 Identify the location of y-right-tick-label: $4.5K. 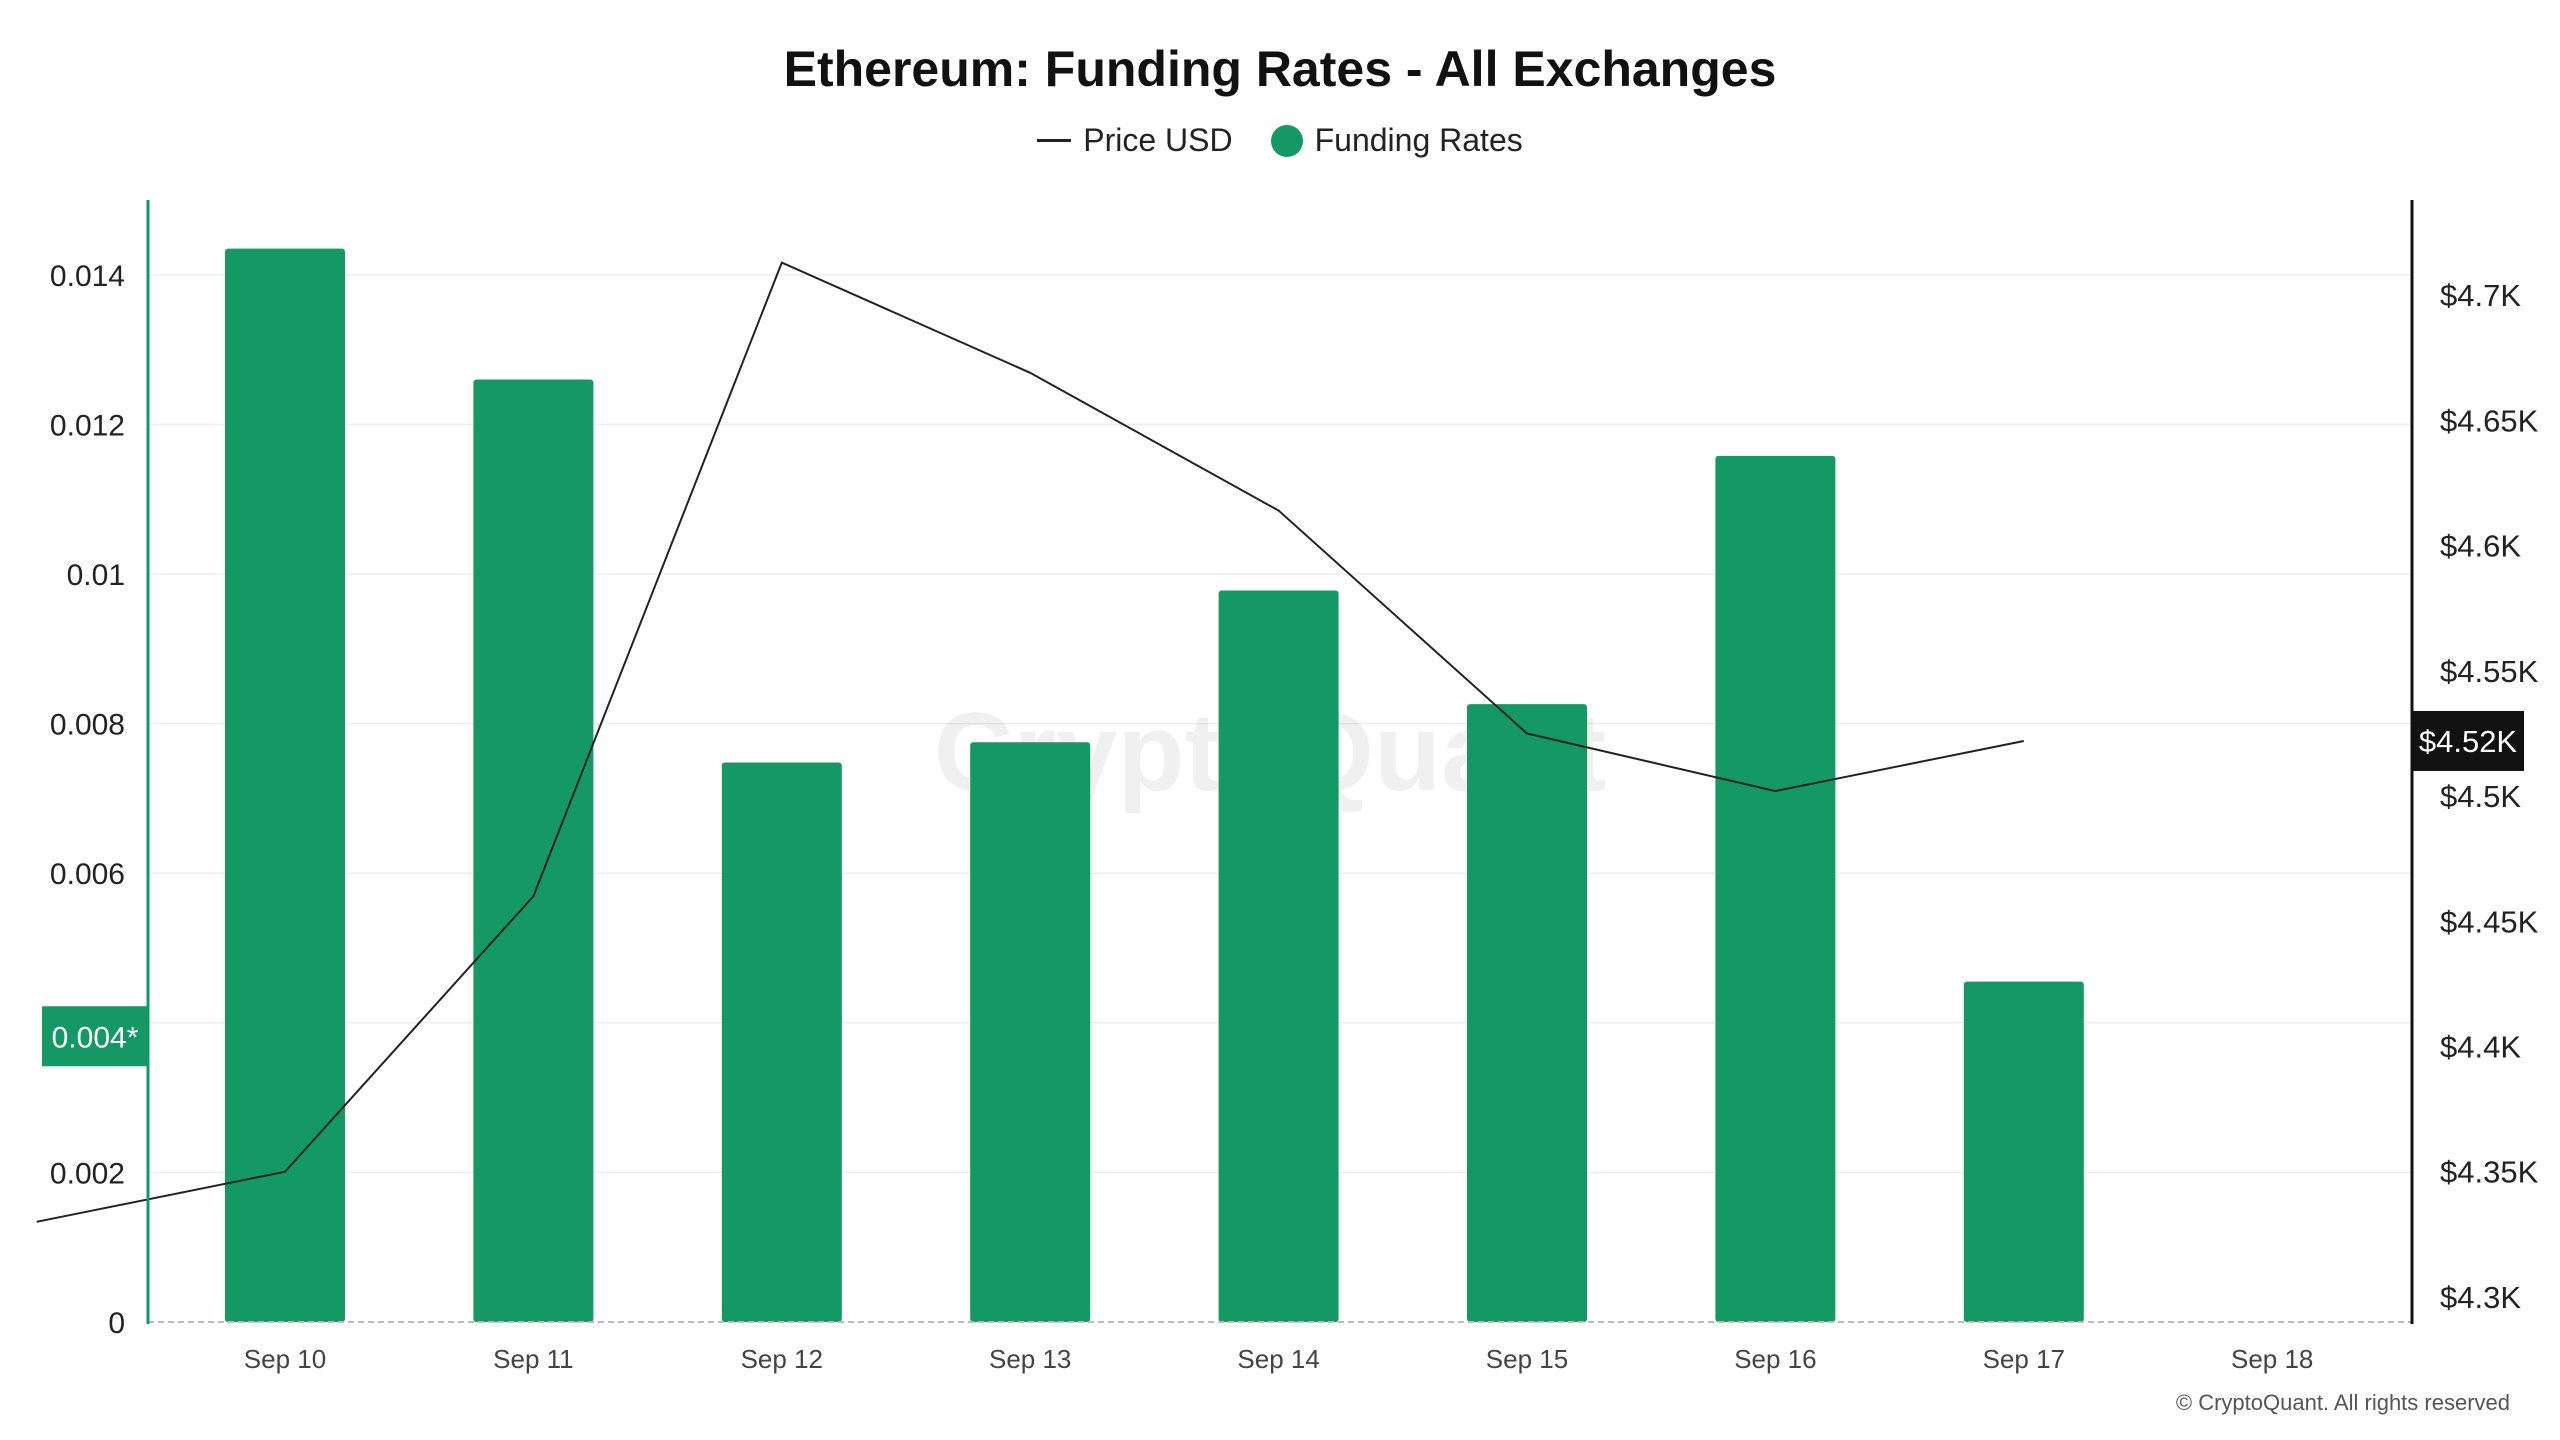
(2480, 796).